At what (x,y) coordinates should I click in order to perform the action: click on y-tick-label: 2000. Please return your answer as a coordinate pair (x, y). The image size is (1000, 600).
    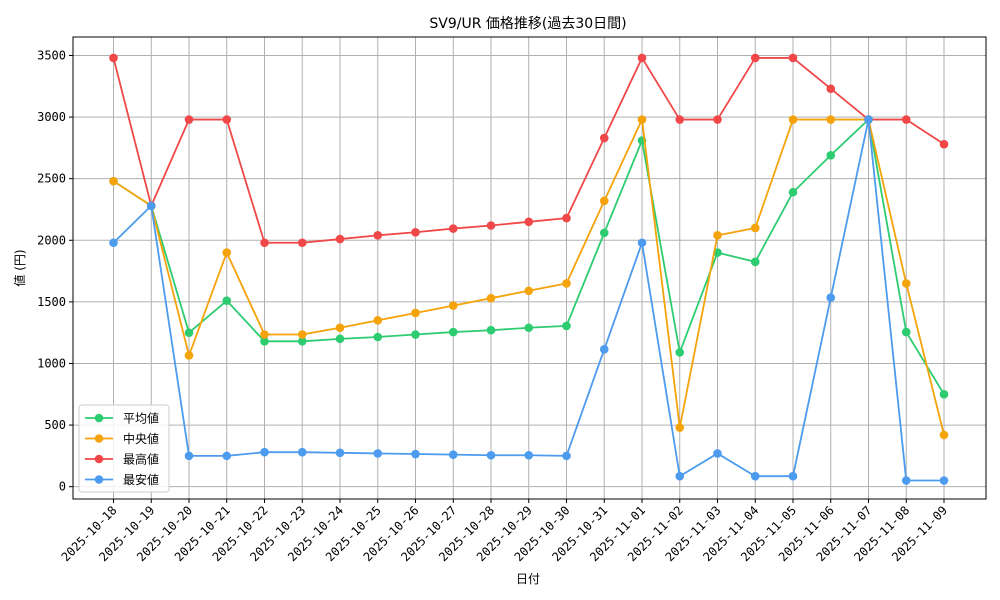
    Looking at the image, I should click on (51, 240).